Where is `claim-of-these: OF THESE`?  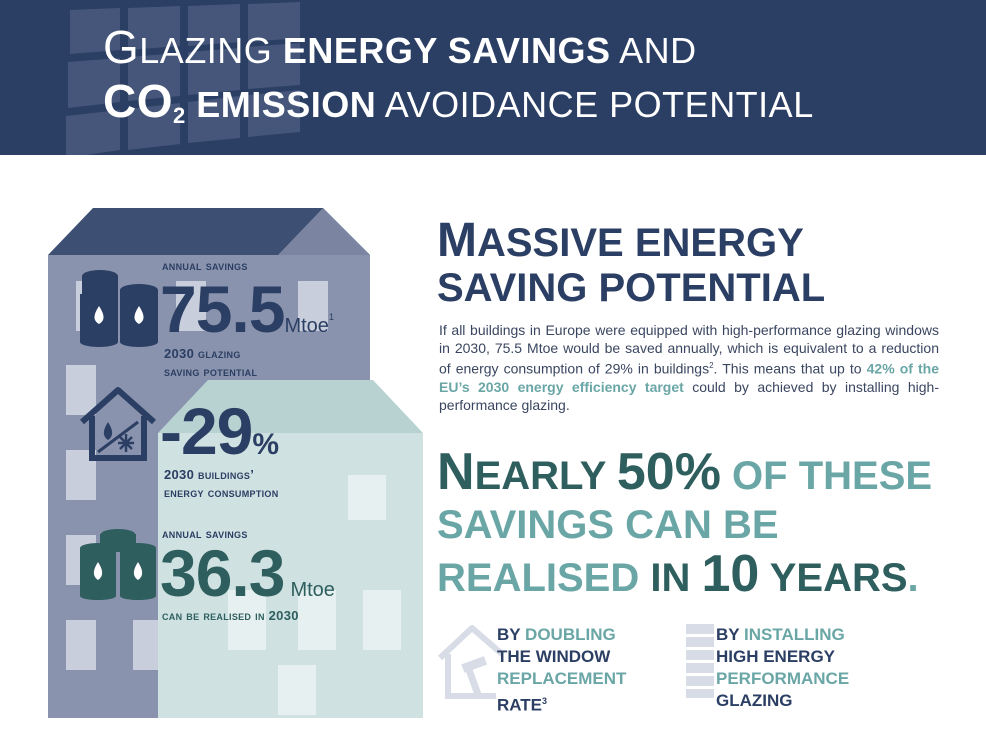
claim-of-these: OF THESE is located at coordinates (826, 476).